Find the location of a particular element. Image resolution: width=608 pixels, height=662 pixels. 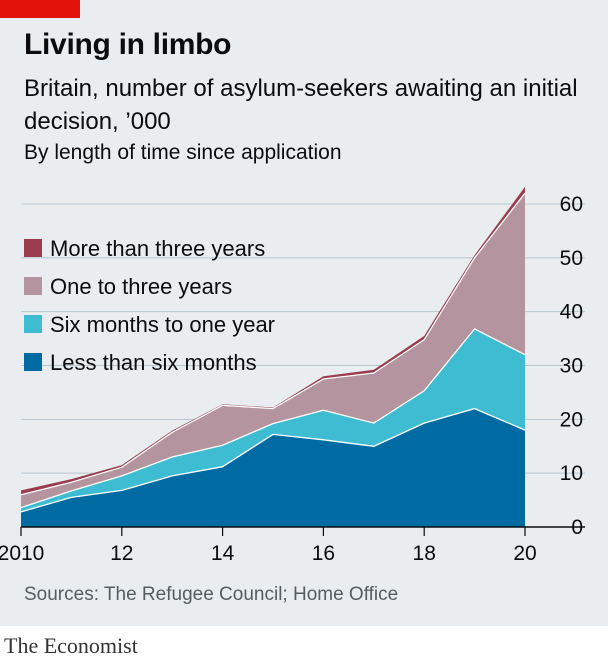

x-tick-label-2020: 20 is located at coordinates (524, 553).